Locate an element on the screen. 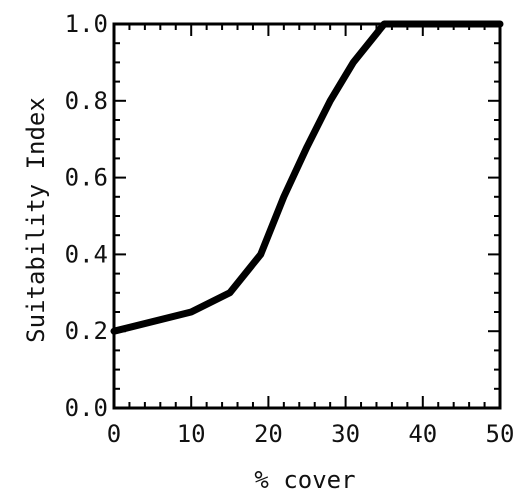 The height and width of the screenshot is (500, 530). y-tick-label: 0.6 is located at coordinates (86, 178).